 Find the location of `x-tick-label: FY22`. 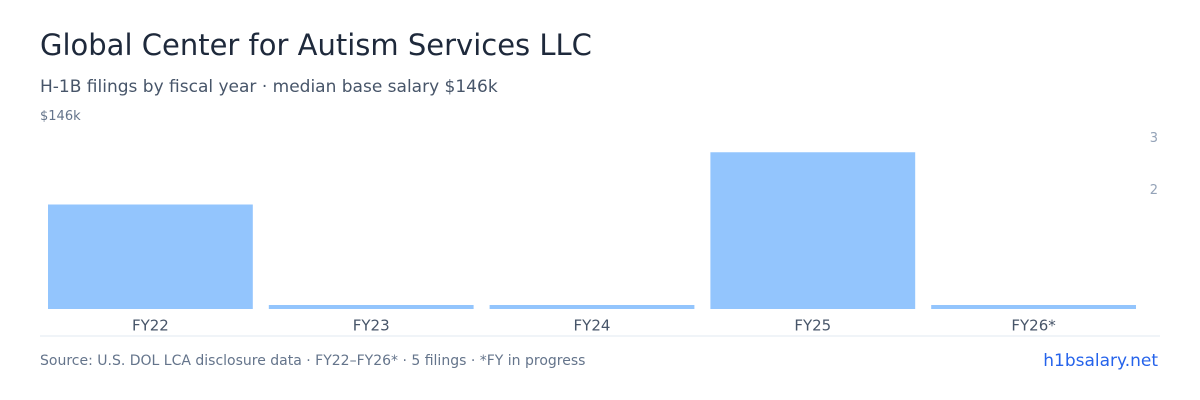

x-tick-label: FY22 is located at coordinates (150, 326).